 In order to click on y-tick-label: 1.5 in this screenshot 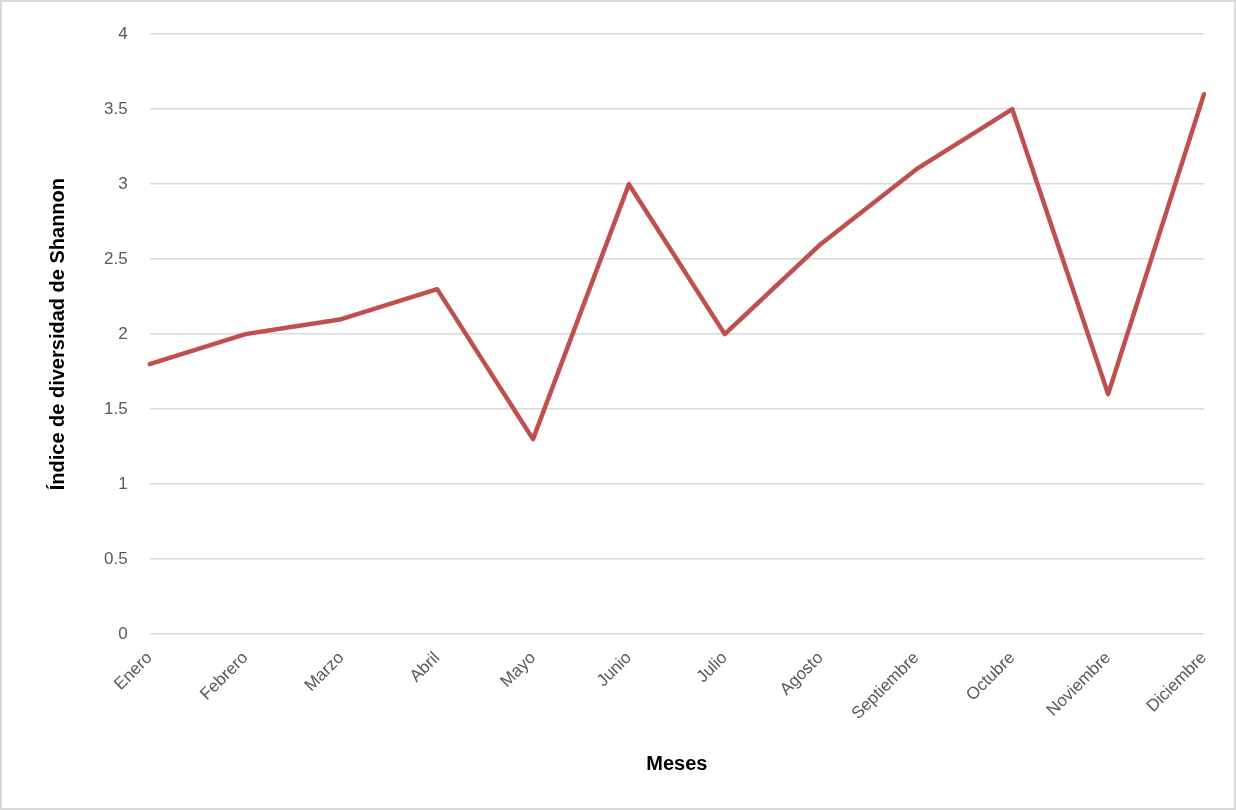, I will do `click(115, 408)`.